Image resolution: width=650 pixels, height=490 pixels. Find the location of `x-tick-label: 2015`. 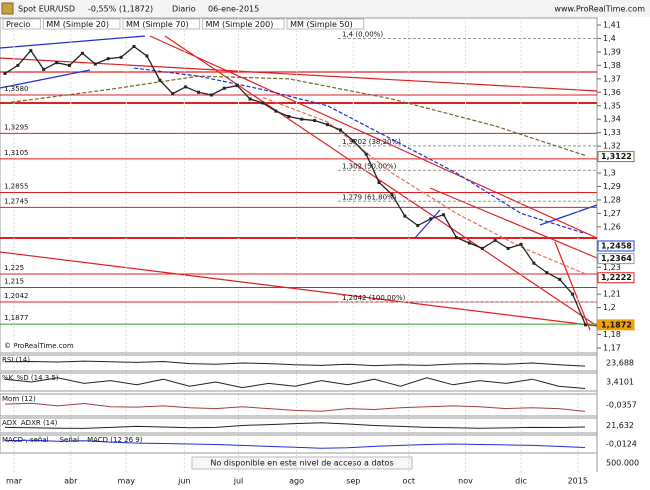

x-tick-label: 2015 is located at coordinates (578, 481).